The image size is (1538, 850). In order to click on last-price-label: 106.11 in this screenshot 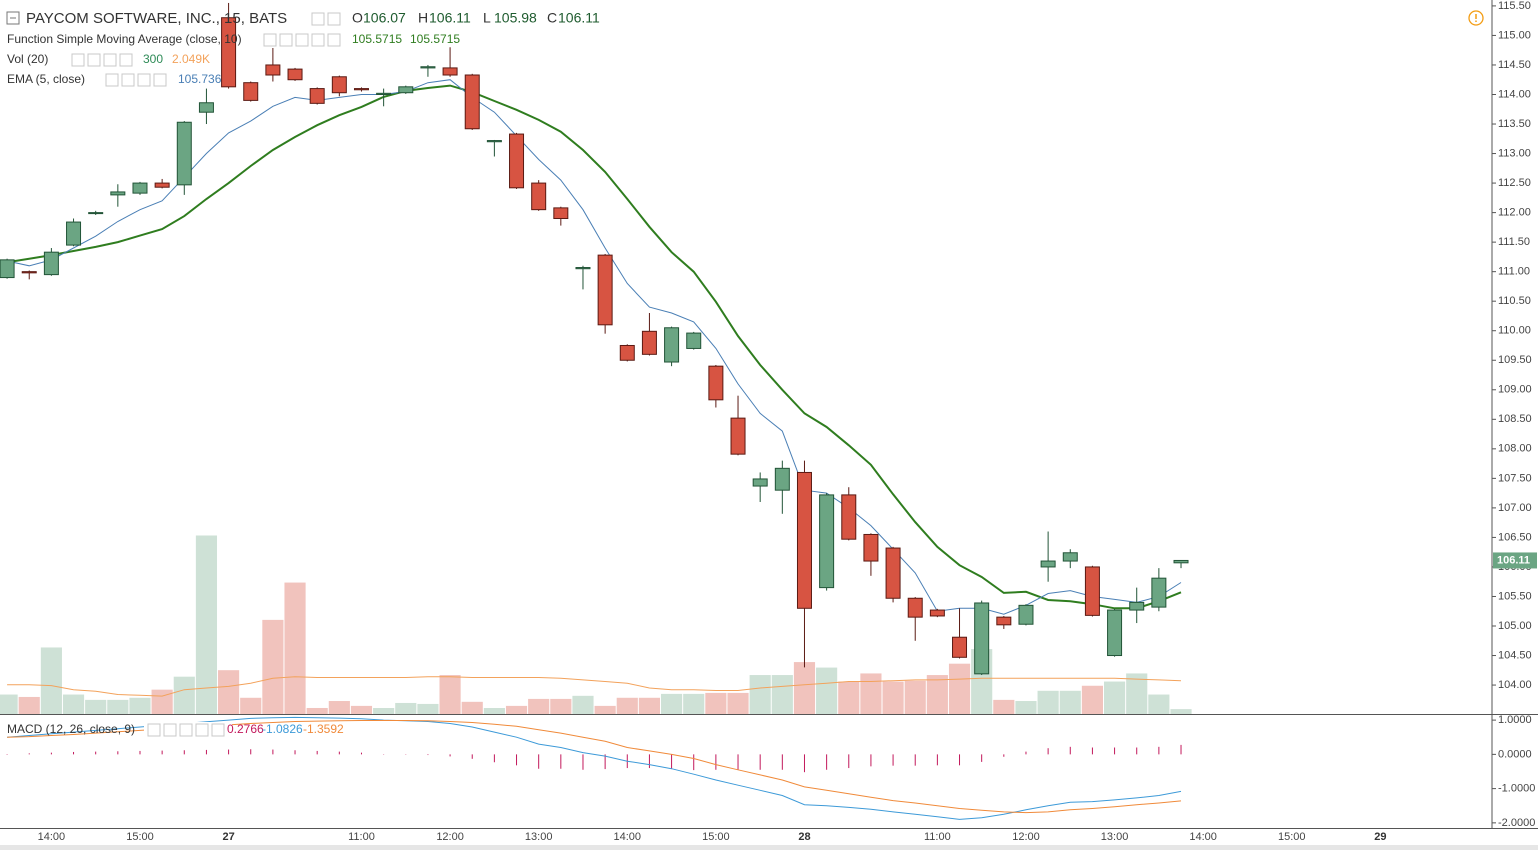, I will do `click(1513, 560)`.